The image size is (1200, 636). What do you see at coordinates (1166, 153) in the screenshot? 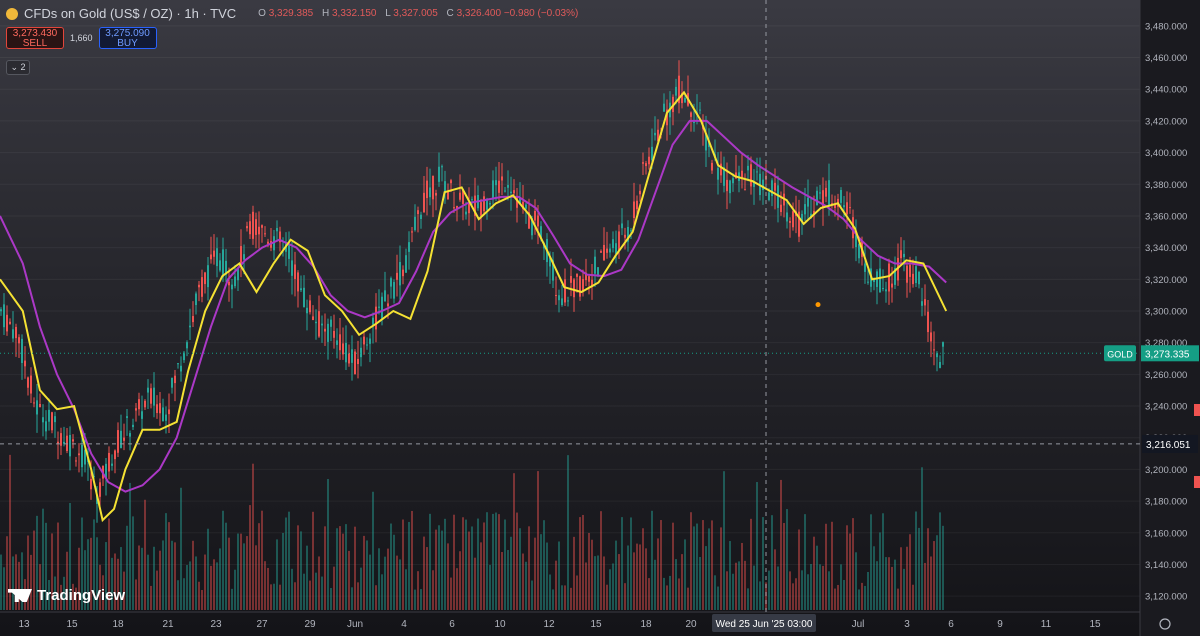
I see `price-tick-label: 3,400.000` at bounding box center [1166, 153].